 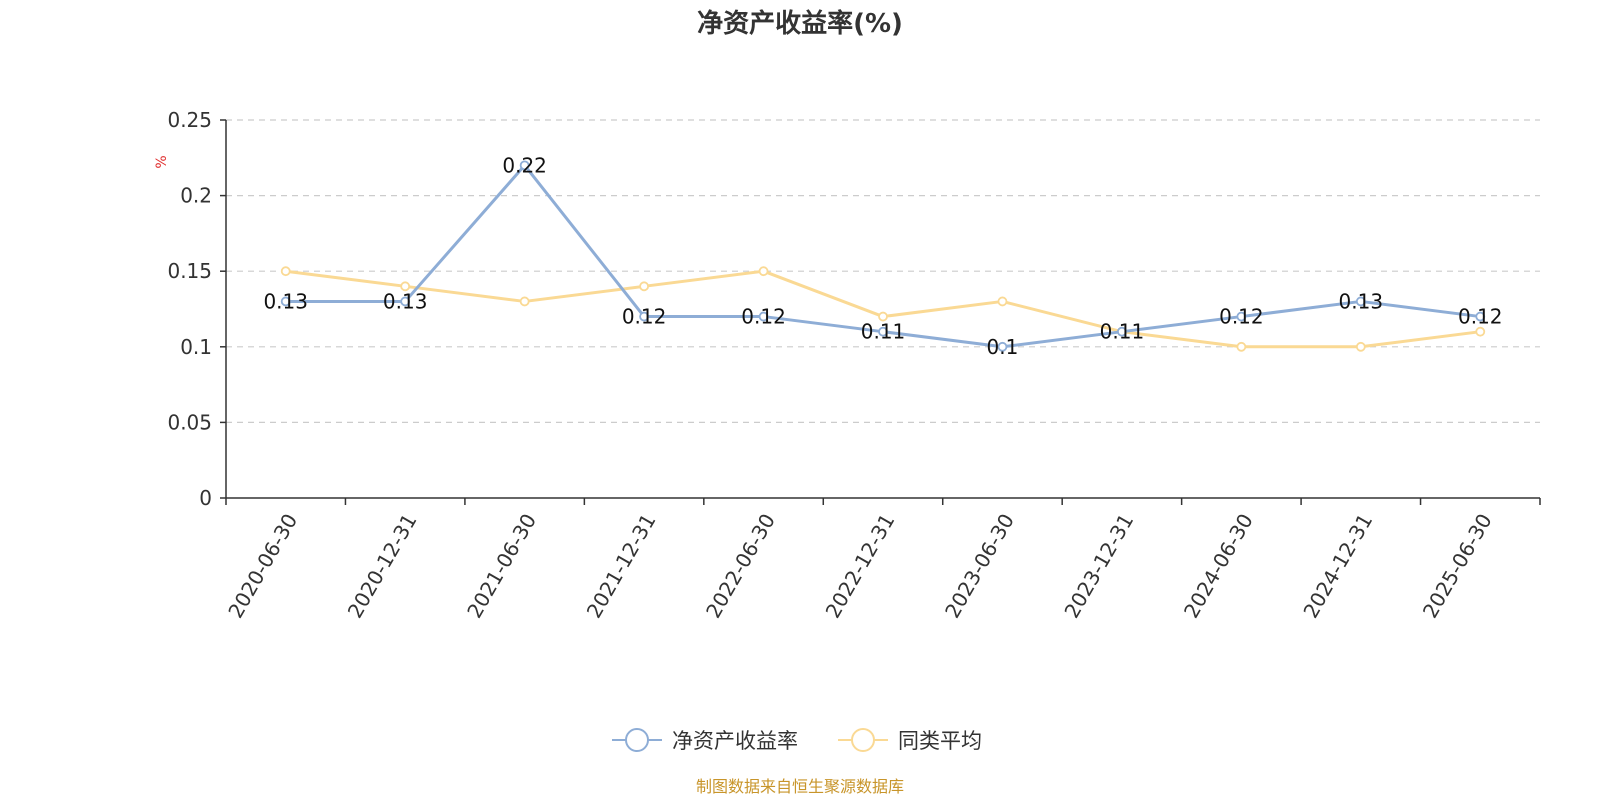 I want to click on x-tick-label: 2023-06-30, so click(x=979, y=566).